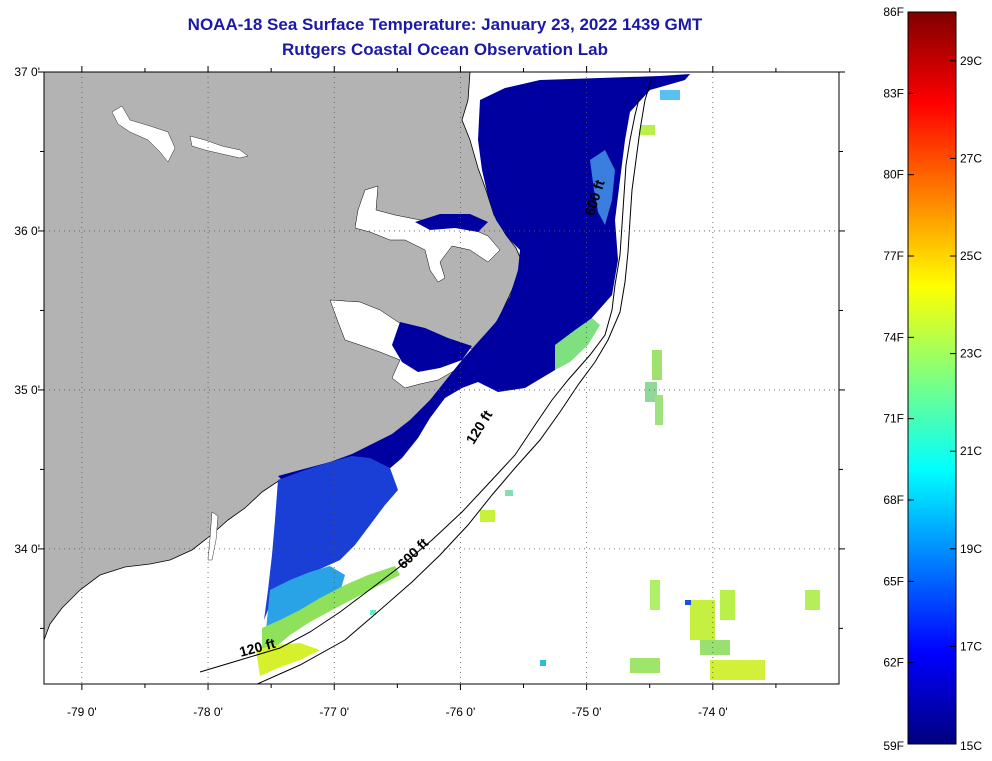 The image size is (992, 761). I want to click on sst-green-mid-shelf, so click(577, 344).